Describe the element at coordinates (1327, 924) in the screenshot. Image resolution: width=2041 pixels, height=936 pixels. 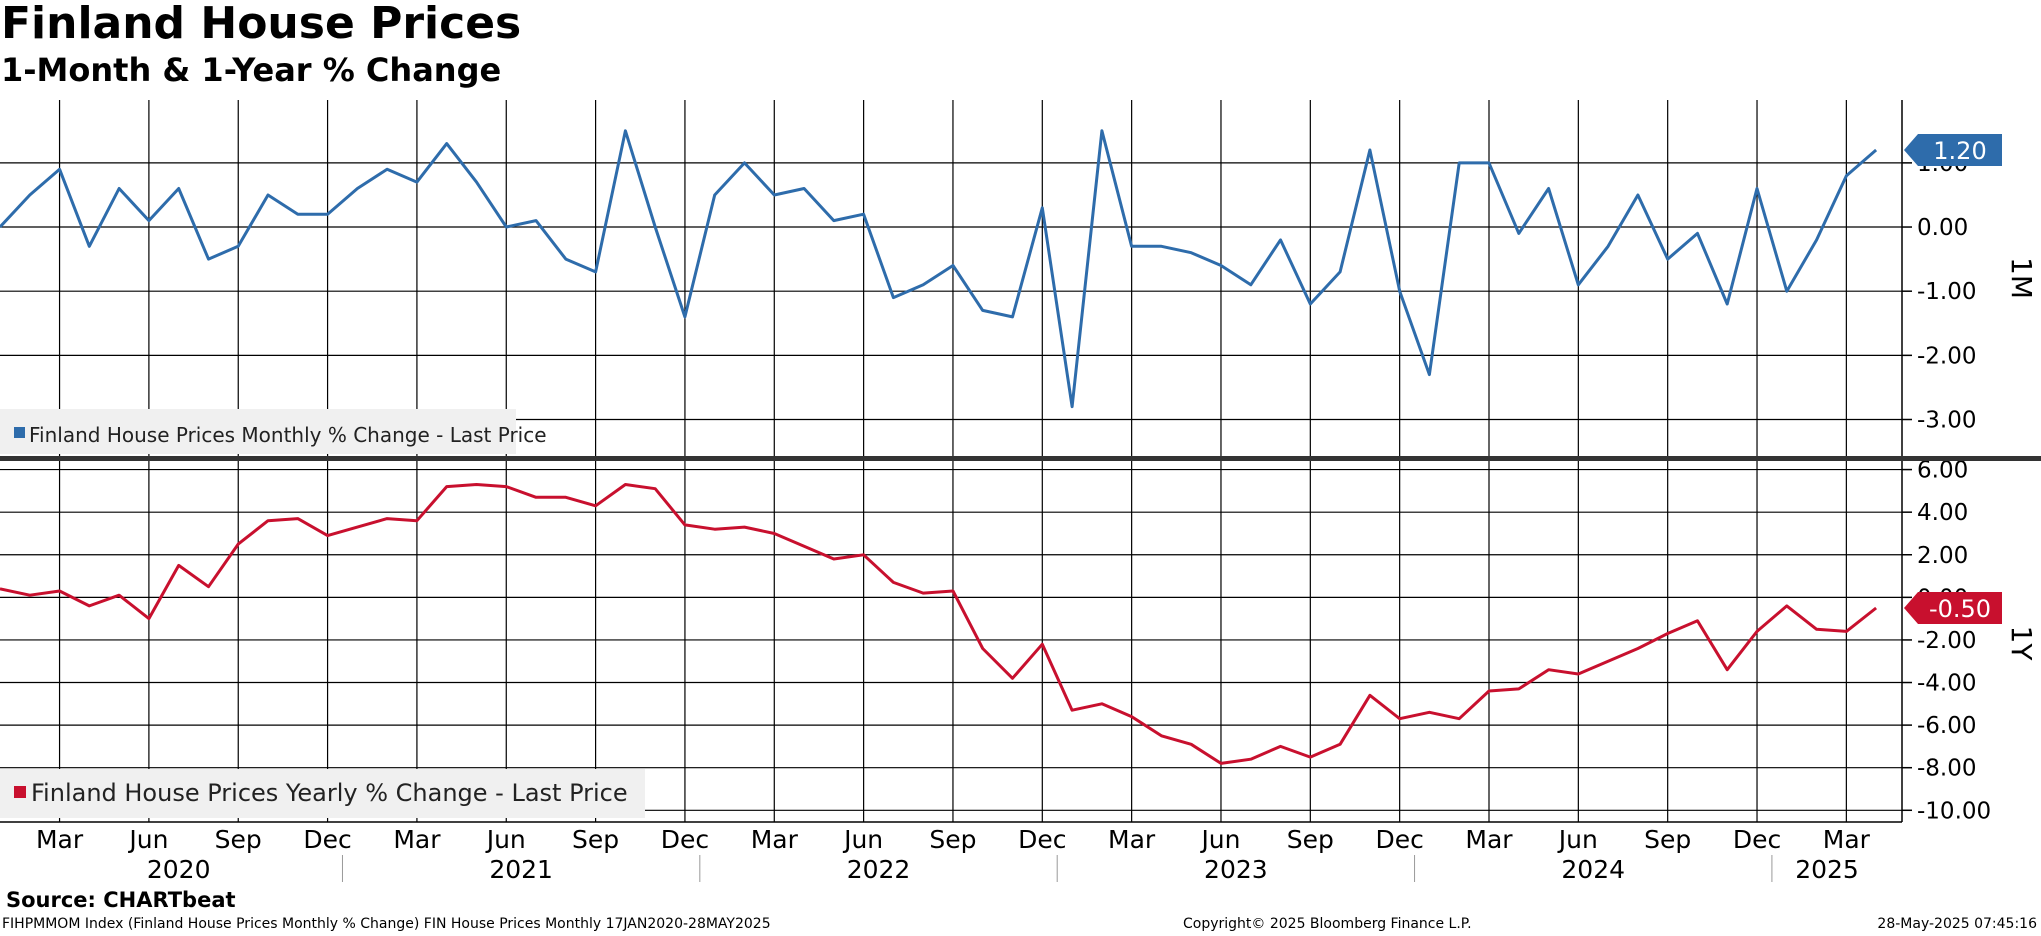
I see `footer-copyright: Copyright© 2025 Bloomberg Finance L.P.` at that location.